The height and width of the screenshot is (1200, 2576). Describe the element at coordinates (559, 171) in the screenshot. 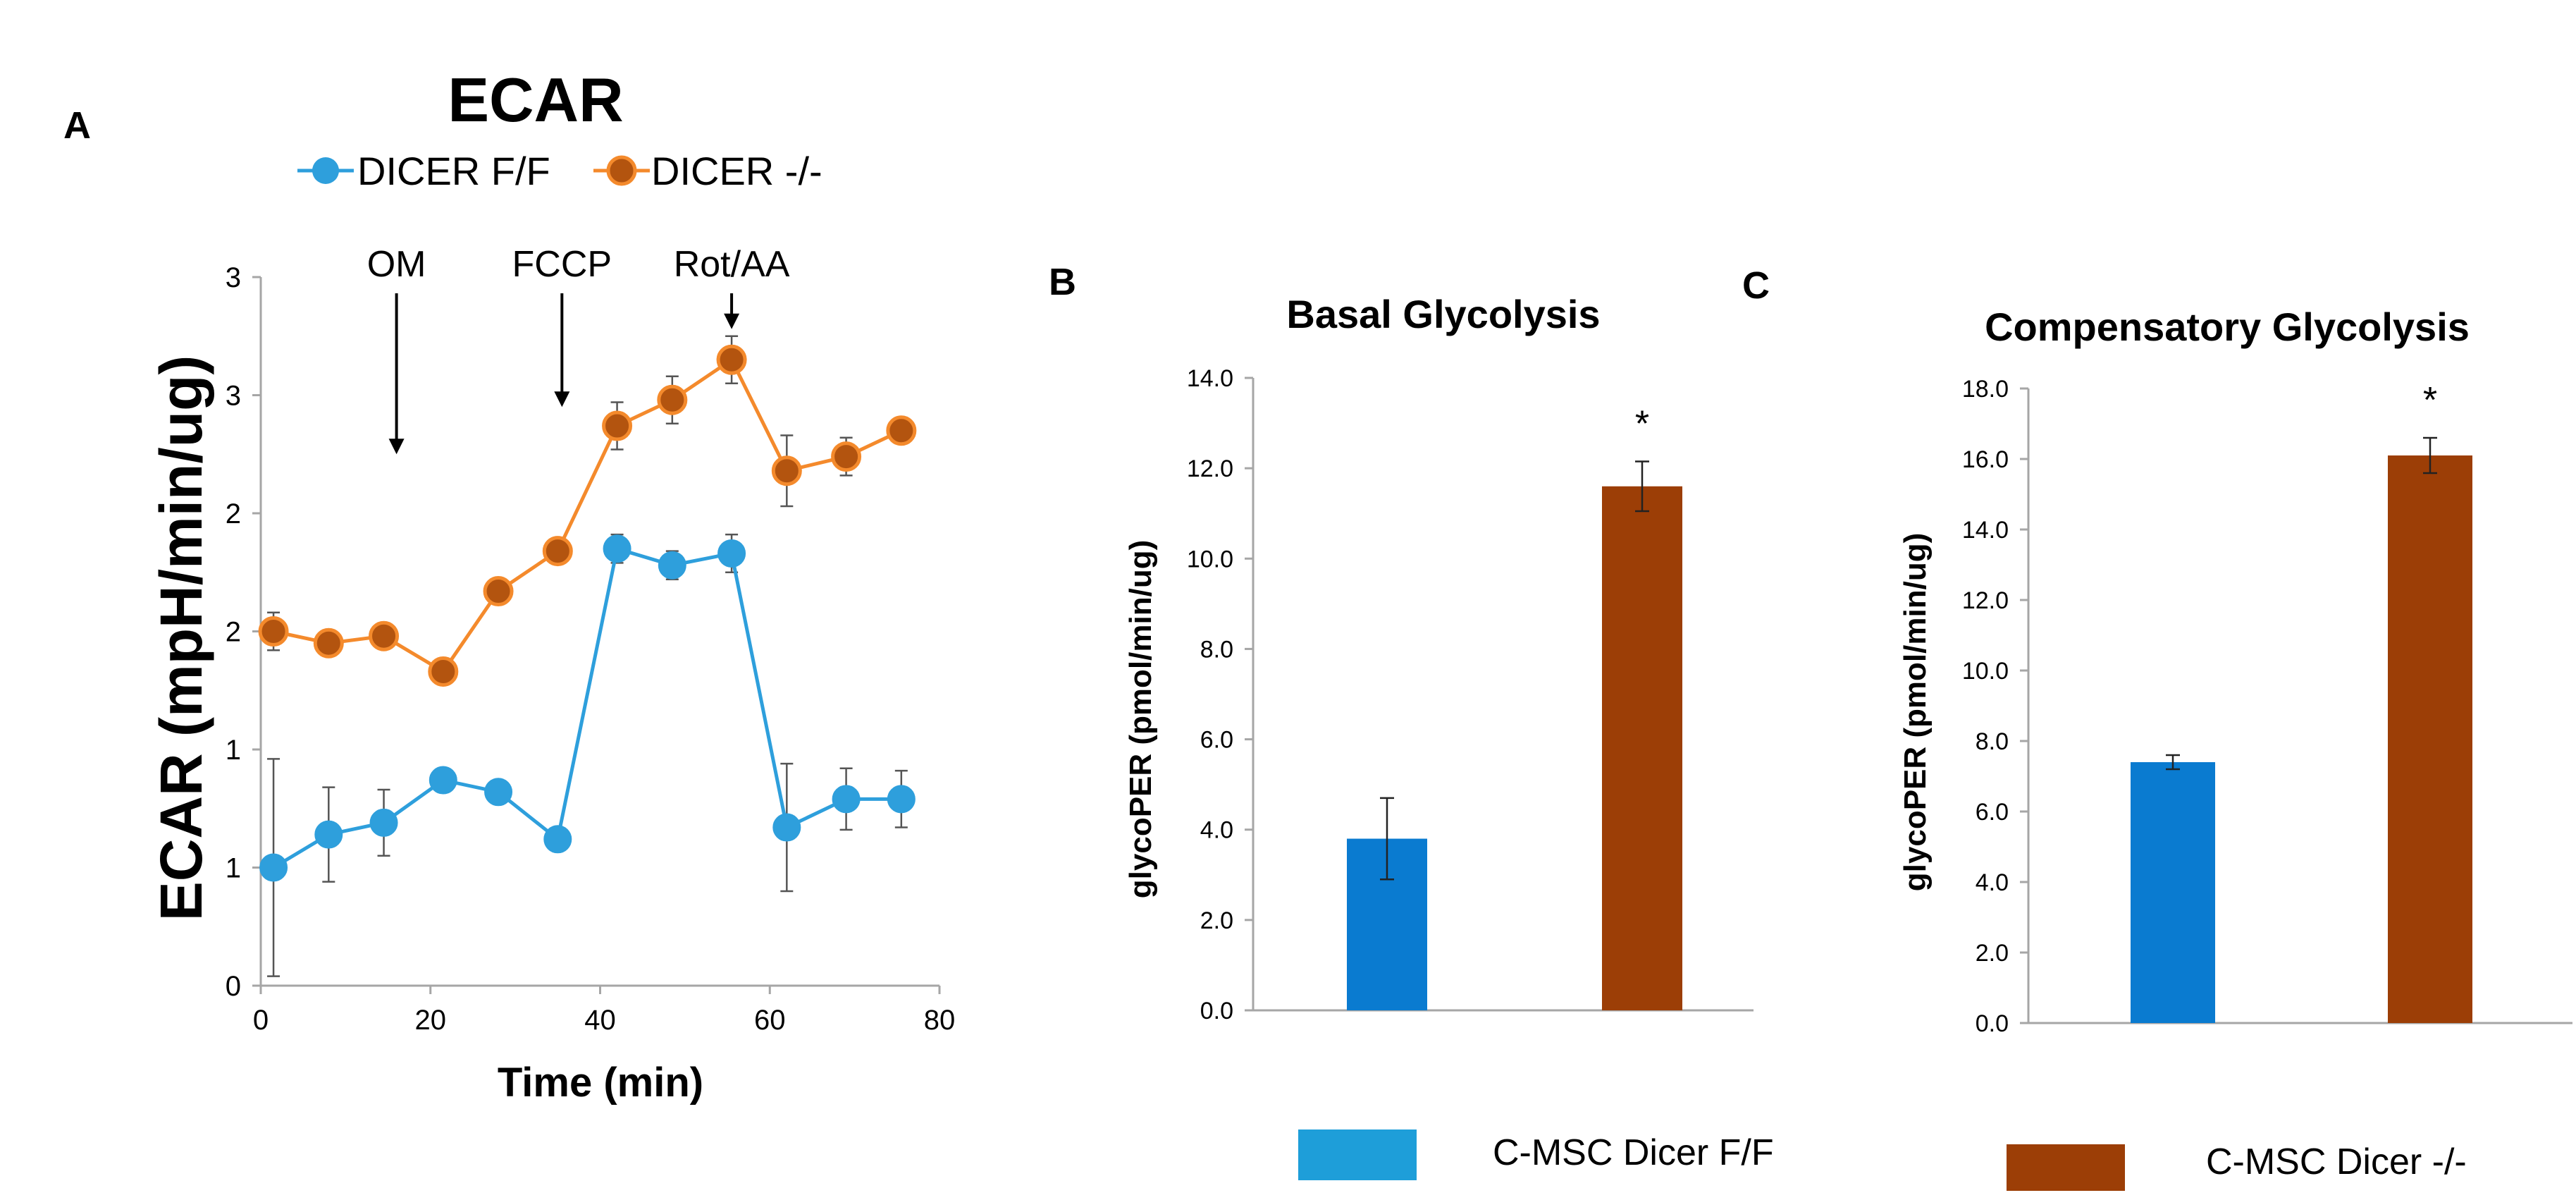

I see `ecar-legend: DICER F/F DICER -/-` at that location.